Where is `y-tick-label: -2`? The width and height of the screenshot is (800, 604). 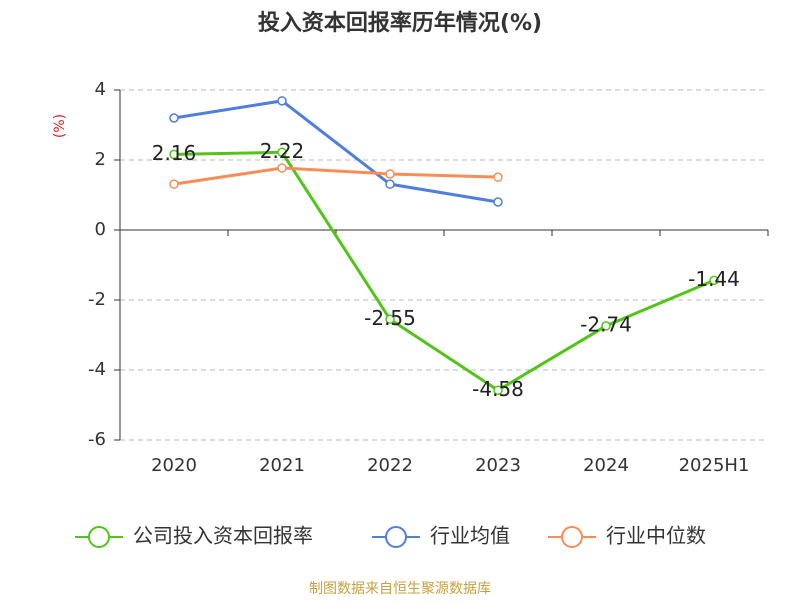
y-tick-label: -2 is located at coordinates (97, 299).